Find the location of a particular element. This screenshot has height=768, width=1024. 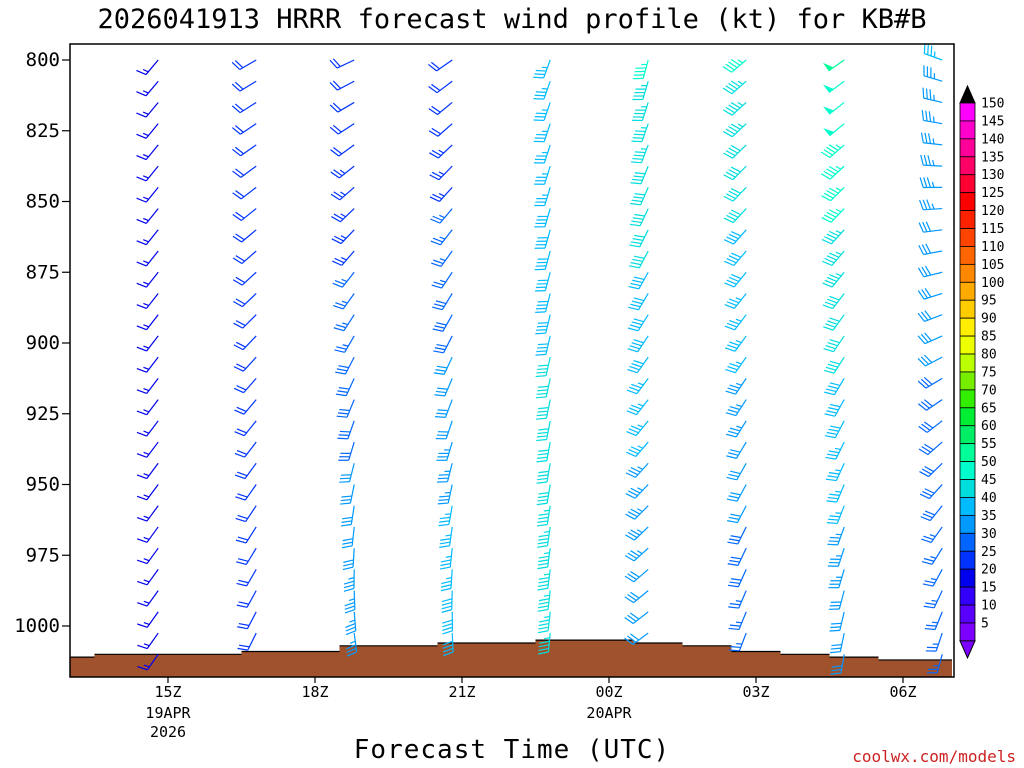

colorbar-label: 115 is located at coordinates (992, 229).